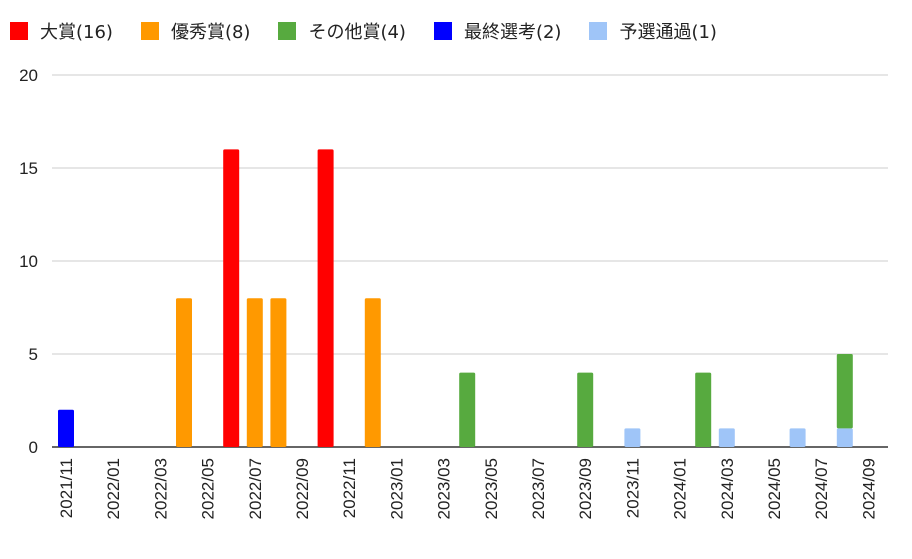 The image size is (912, 559). I want to click on x-tick-label: 2021/11, so click(66, 488).